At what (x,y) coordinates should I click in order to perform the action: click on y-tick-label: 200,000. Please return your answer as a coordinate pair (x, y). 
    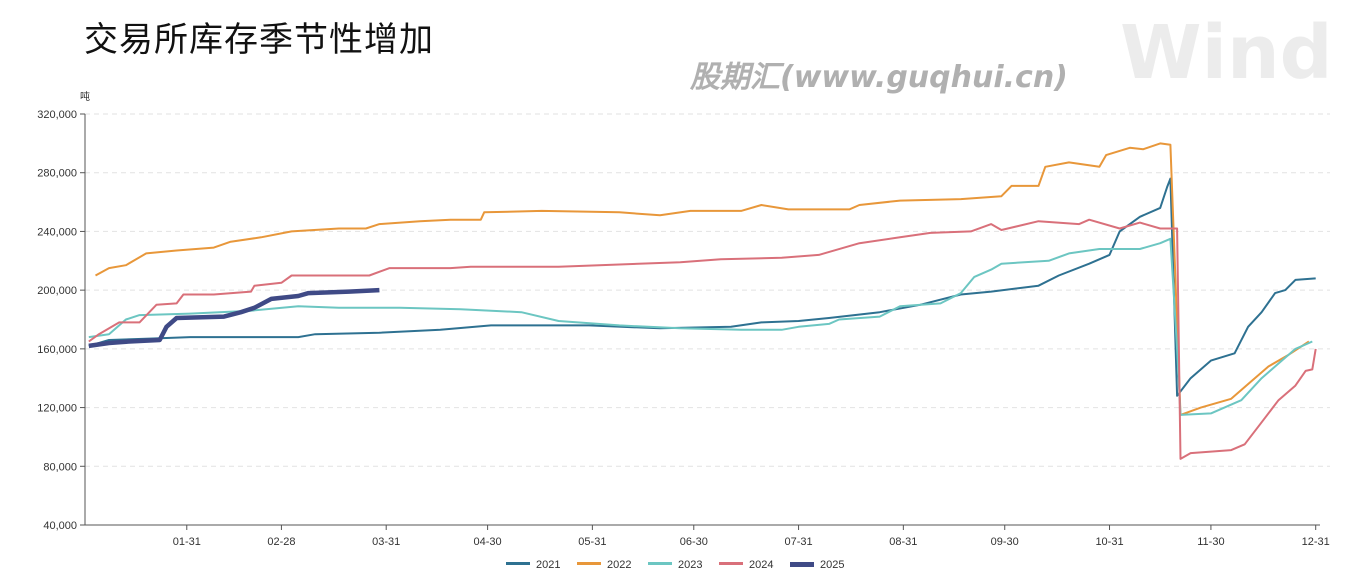
    Looking at the image, I should click on (57, 291).